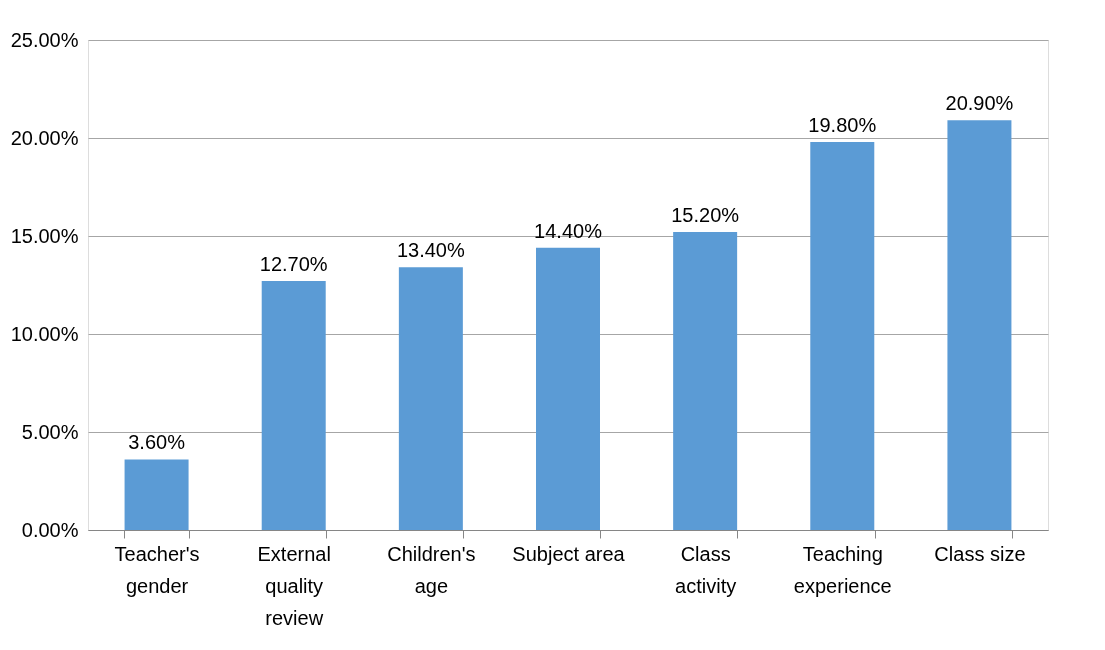  I want to click on y-tick-label: 15.00%, so click(44, 235).